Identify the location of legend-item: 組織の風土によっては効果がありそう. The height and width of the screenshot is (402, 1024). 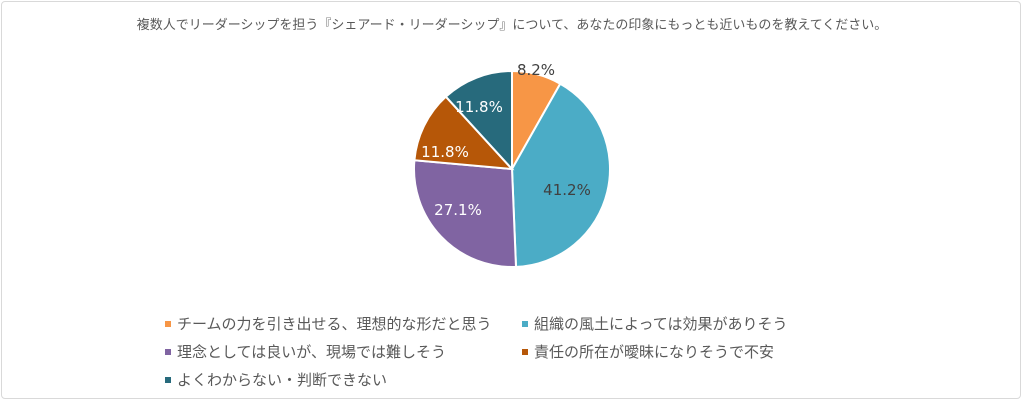
(655, 323).